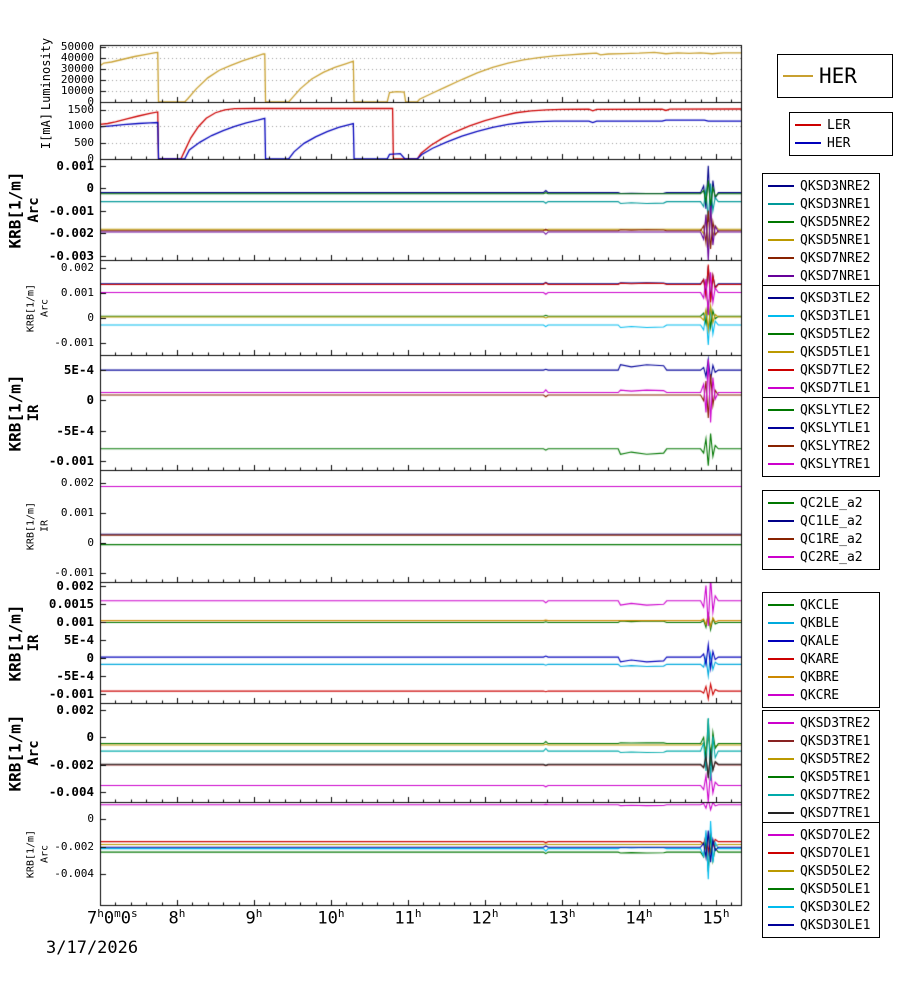  Describe the element at coordinates (835, 871) in the screenshot. I see `legend-label: QKSD5OLE2` at that location.